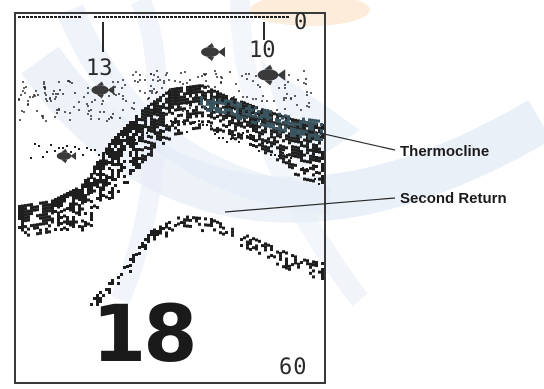 The image size is (544, 389). I want to click on depth-readout: 18, so click(145, 335).